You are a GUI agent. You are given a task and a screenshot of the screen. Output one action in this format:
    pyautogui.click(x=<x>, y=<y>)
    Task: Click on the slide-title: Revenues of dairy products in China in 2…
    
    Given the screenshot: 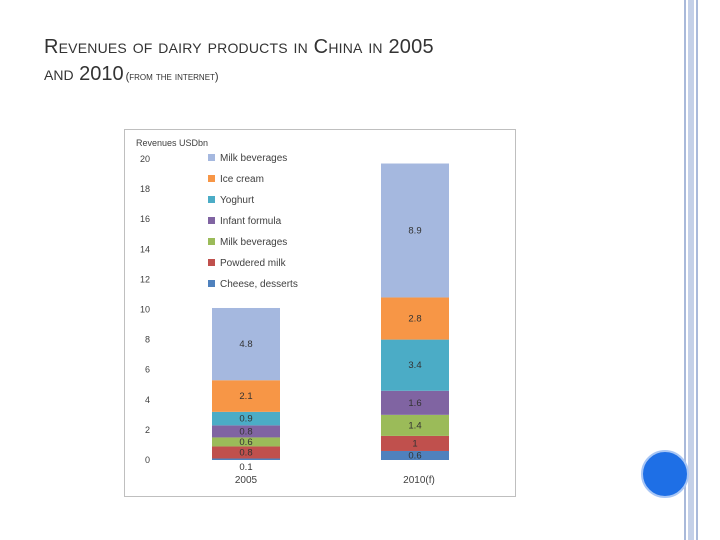 What is the action you would take?
    pyautogui.click(x=344, y=61)
    